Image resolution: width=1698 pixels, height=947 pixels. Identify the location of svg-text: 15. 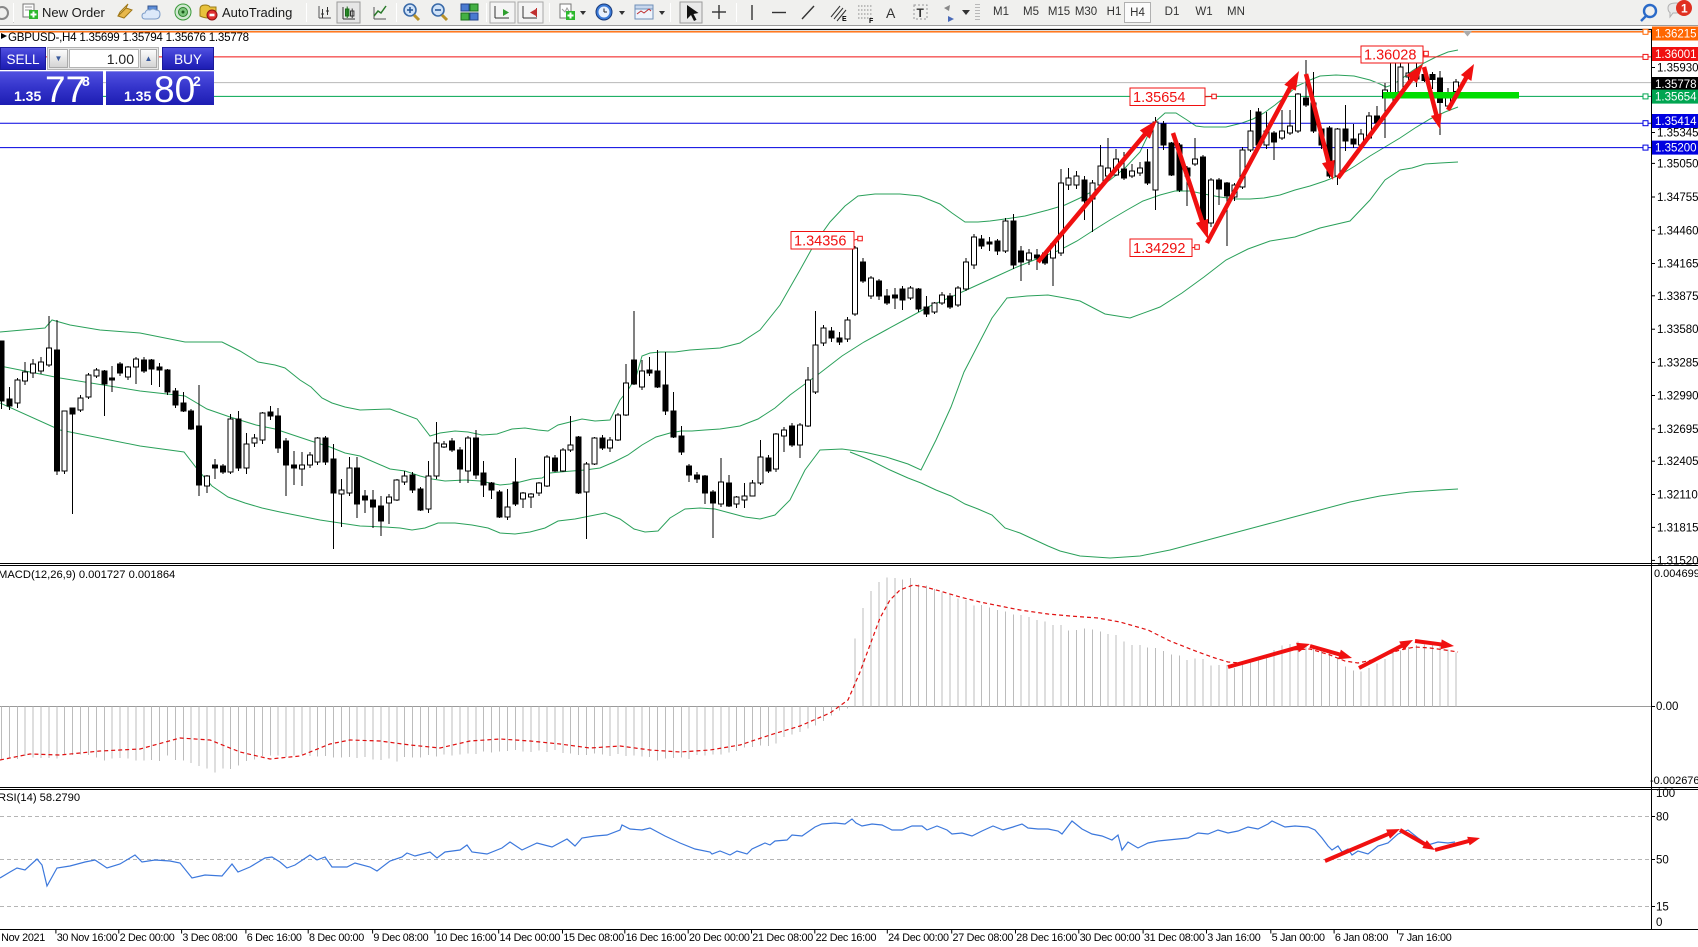
(1662, 908).